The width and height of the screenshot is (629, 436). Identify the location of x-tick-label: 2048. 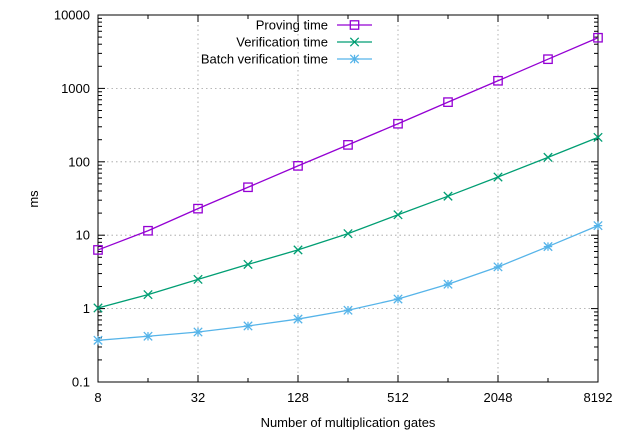
(498, 397).